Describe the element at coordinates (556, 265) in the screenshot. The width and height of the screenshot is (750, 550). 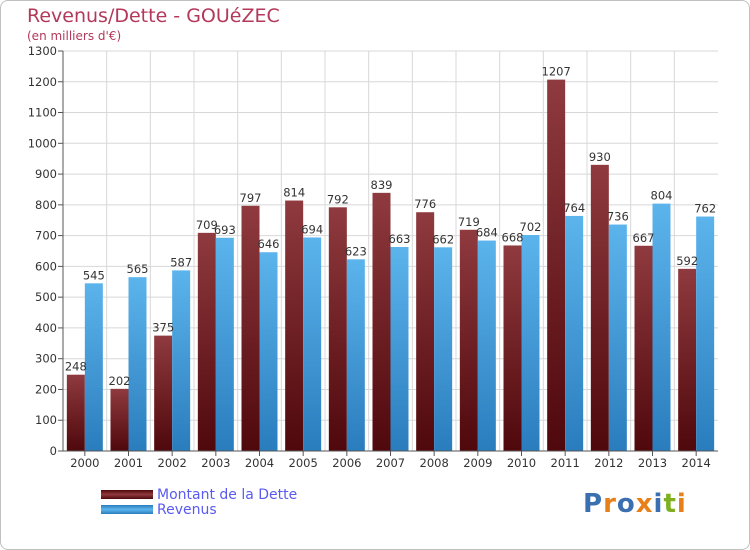
I see `bar-dette-2011` at that location.